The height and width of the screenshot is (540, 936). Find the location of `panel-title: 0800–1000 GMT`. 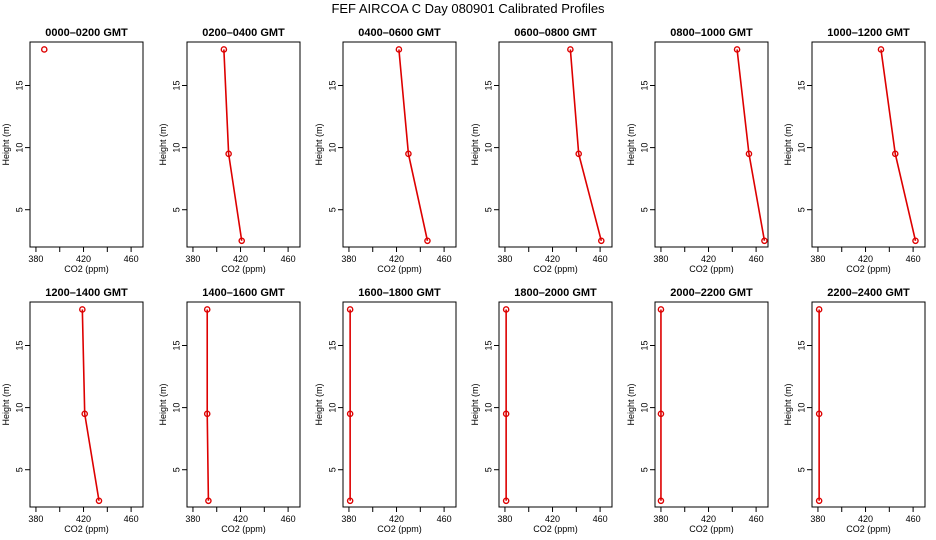

panel-title: 0800–1000 GMT is located at coordinates (711, 33).